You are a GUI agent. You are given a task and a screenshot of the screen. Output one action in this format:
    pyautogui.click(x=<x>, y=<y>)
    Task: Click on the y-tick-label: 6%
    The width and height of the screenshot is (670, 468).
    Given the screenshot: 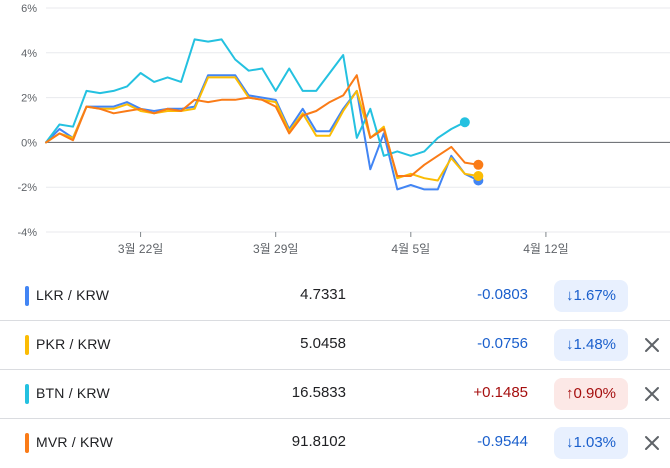 What is the action you would take?
    pyautogui.click(x=29, y=9)
    